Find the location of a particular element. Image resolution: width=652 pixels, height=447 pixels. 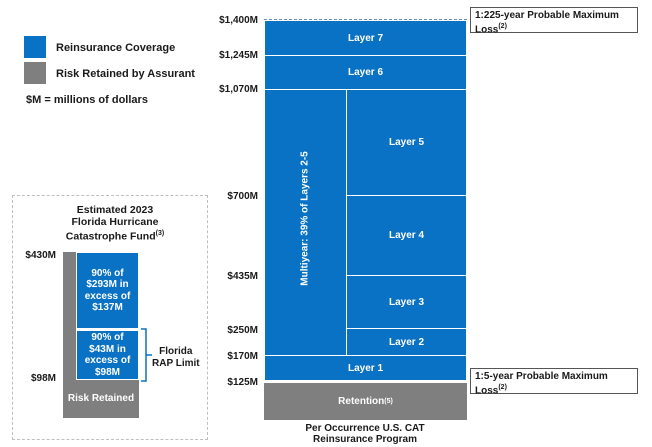

pml-5-callout-sup: (2) is located at coordinates (502, 387).